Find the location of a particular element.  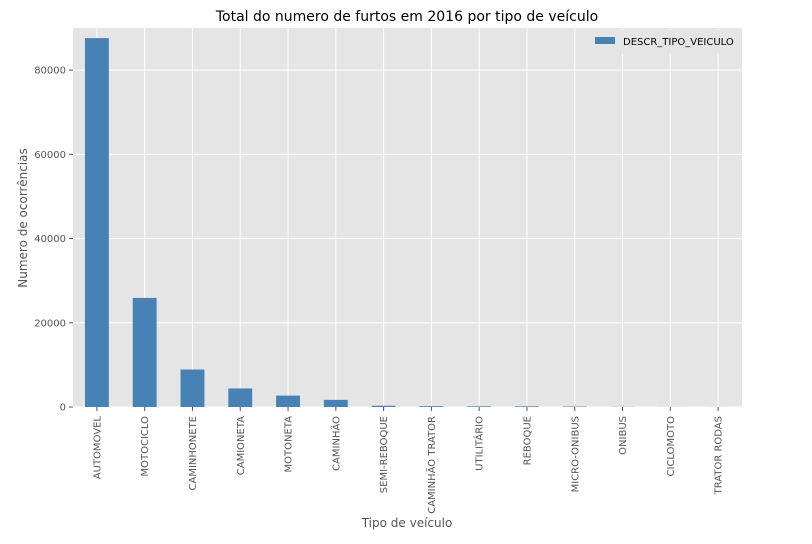

x-tick-label: CAMINHONETE is located at coordinates (193, 453).